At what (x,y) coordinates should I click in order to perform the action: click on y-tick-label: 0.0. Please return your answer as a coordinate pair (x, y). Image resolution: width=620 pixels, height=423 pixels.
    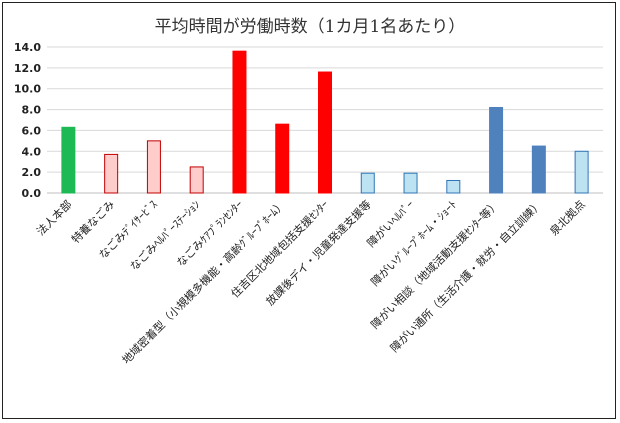
    Looking at the image, I should click on (32, 193).